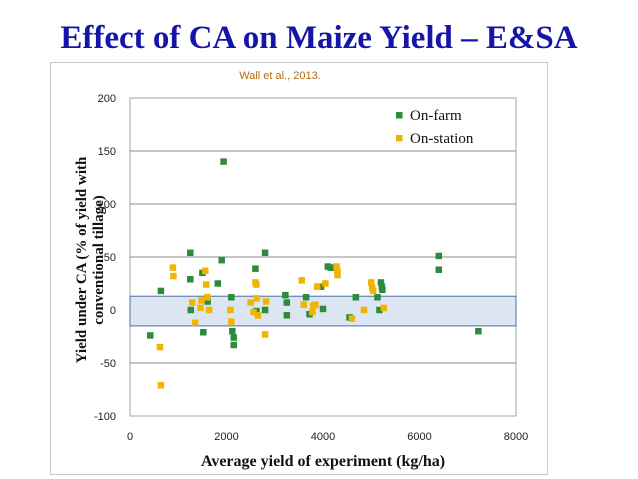  Describe the element at coordinates (108, 364) in the screenshot. I see `y-tick-label: -50` at that location.